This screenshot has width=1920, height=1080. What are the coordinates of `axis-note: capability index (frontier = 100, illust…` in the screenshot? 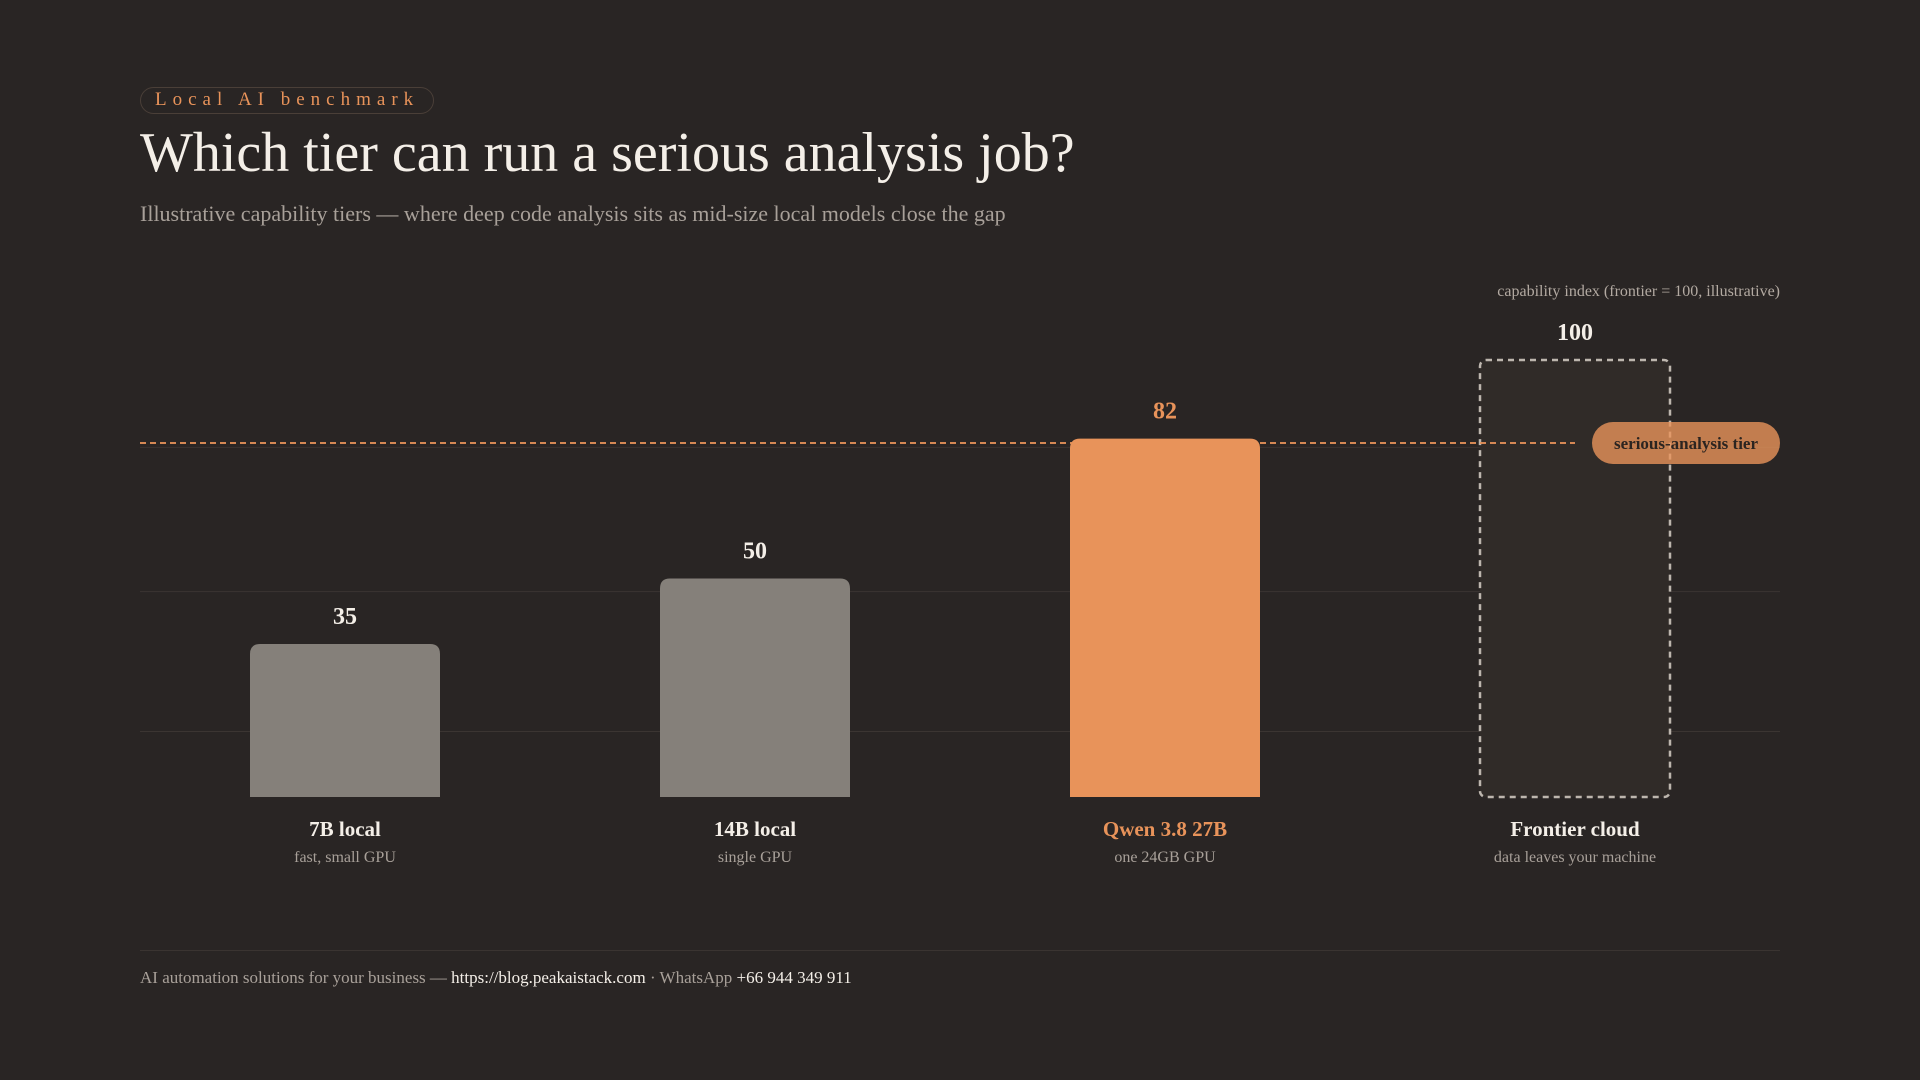 It's located at (1638, 291).